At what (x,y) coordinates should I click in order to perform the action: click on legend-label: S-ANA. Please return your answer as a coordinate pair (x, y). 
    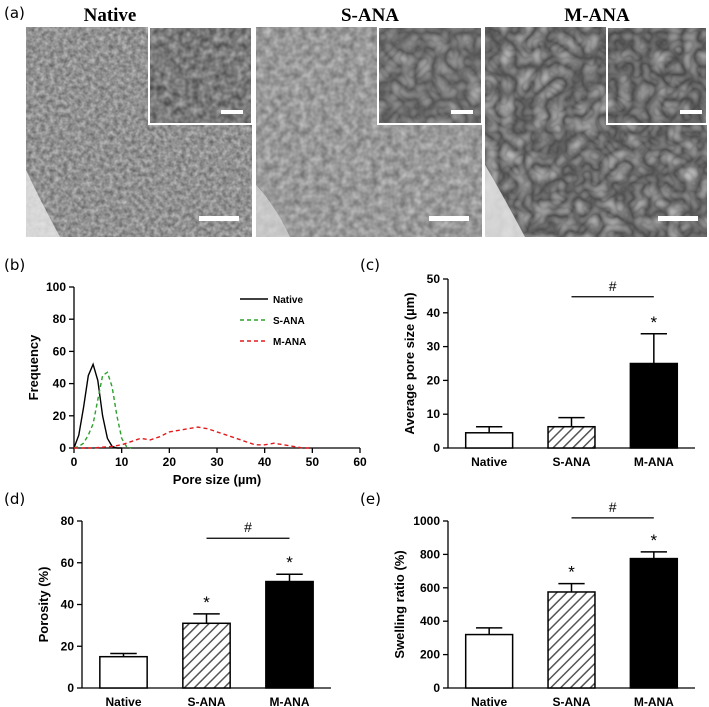
    Looking at the image, I should click on (289, 321).